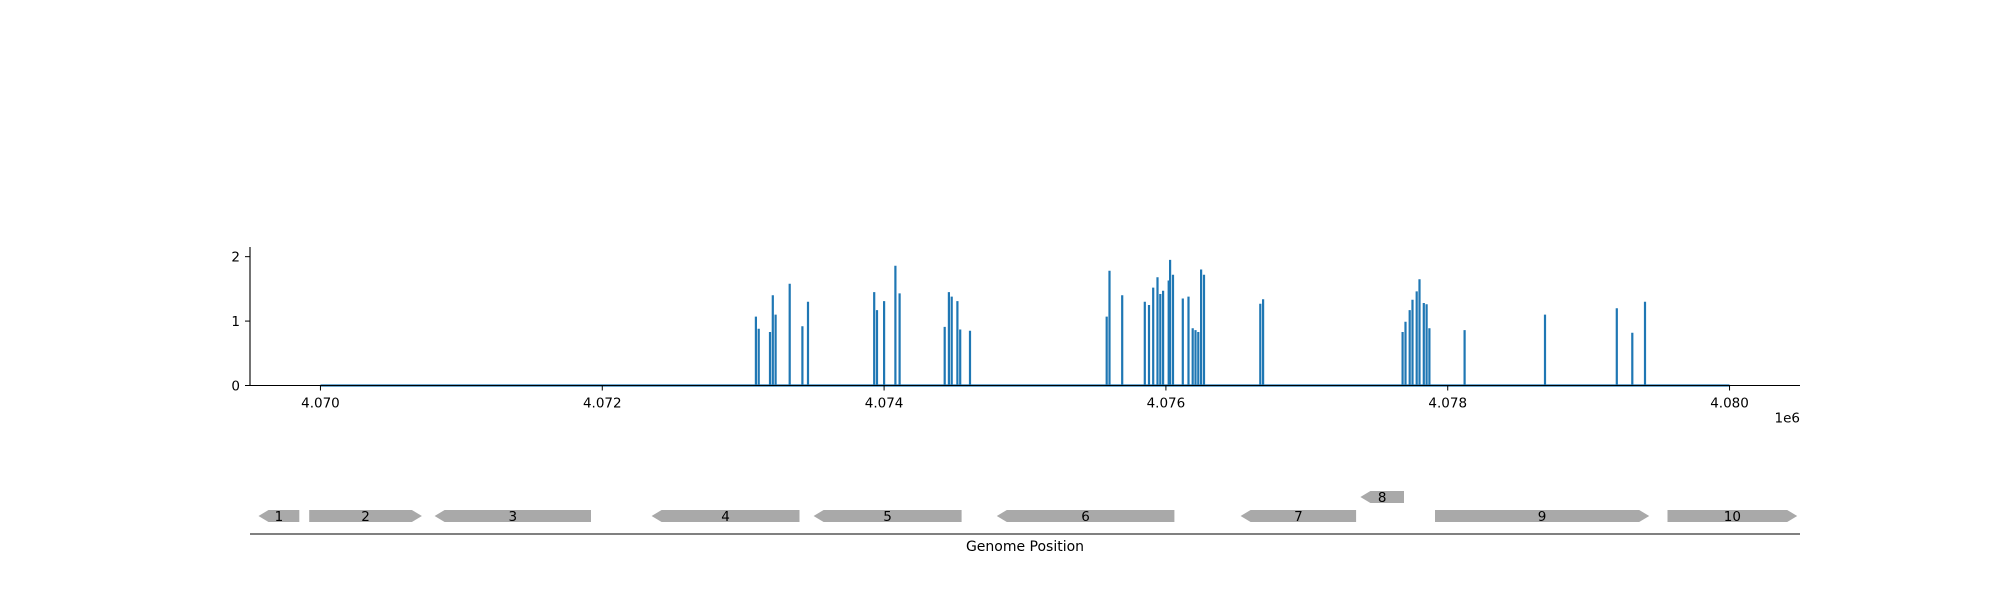  I want to click on gene-label-2: 2, so click(365, 517).